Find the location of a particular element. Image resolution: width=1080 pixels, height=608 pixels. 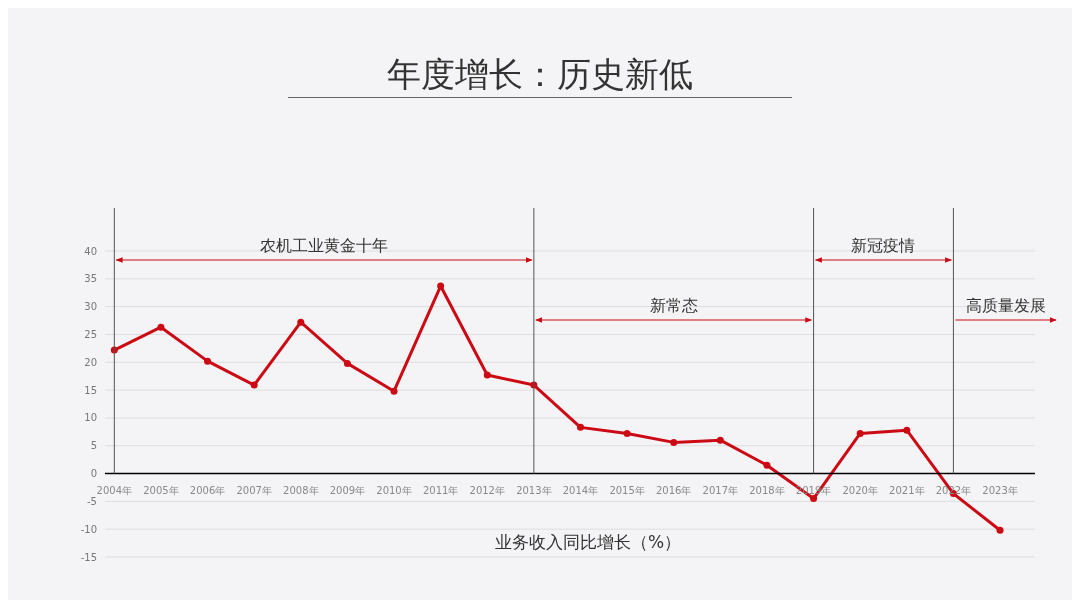

x-tick-label: 2012年 is located at coordinates (487, 490).